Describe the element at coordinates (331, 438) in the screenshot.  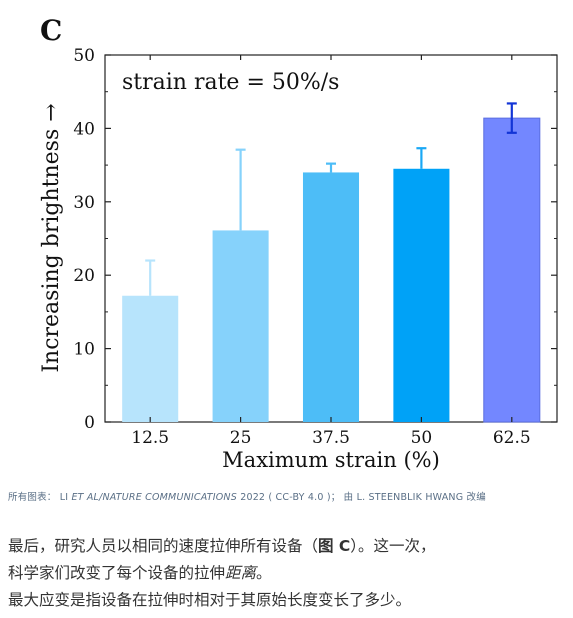
I see `x-tick-label: 37.5` at that location.